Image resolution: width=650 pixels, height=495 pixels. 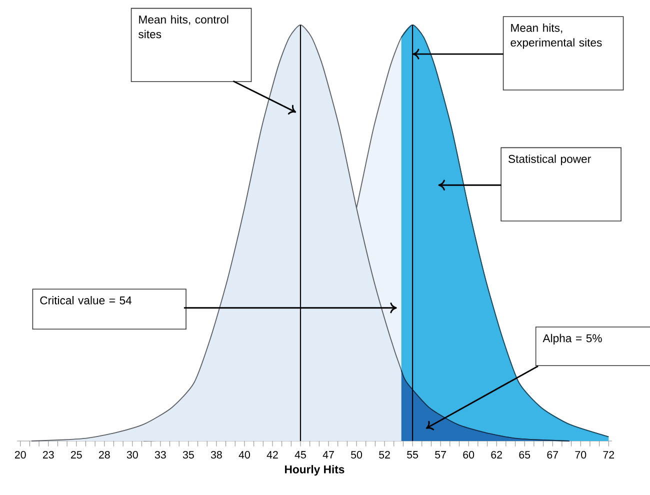 What do you see at coordinates (104, 455) in the screenshot?
I see `x-tick-label: 28` at bounding box center [104, 455].